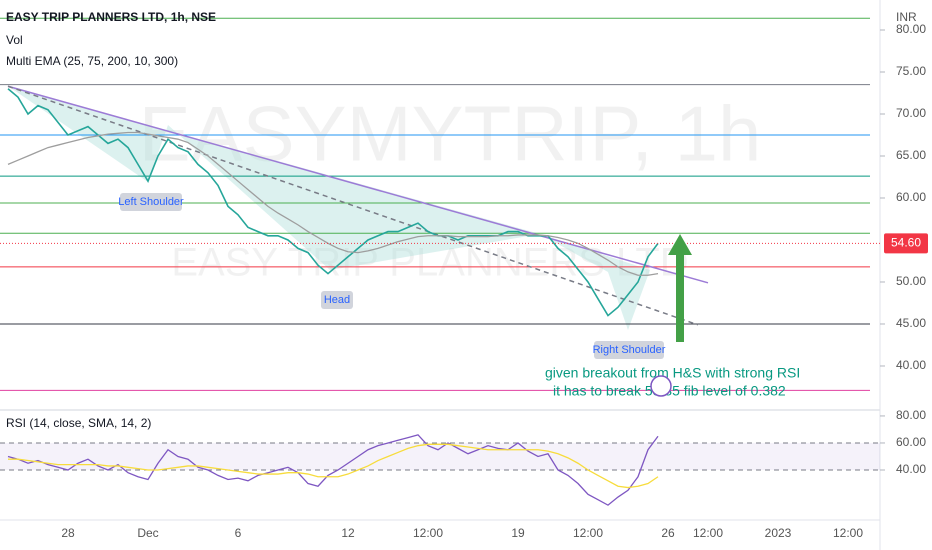  I want to click on rsi-band, so click(440, 456).